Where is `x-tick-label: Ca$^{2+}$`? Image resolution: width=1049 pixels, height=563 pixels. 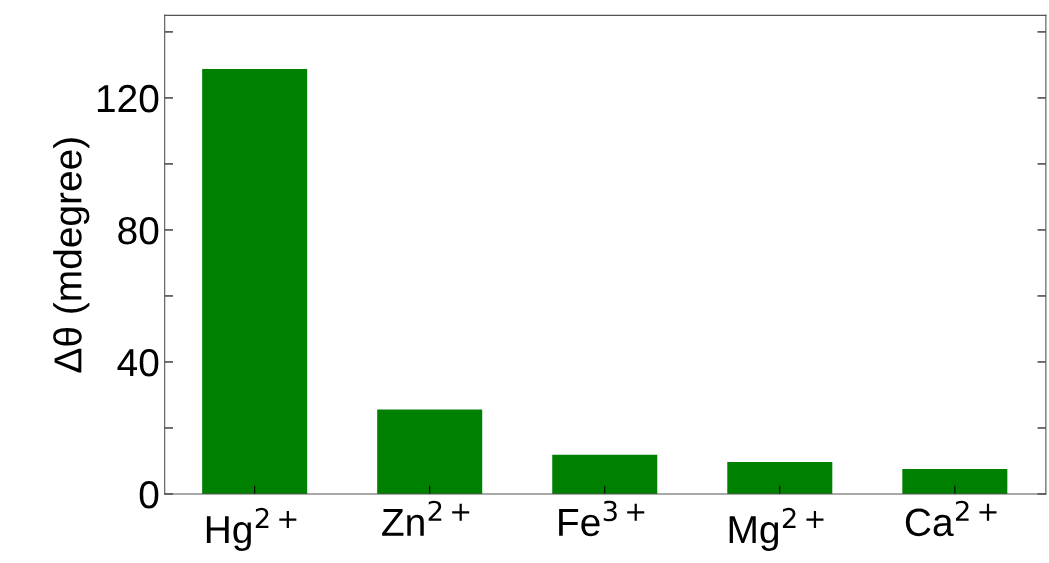 x-tick-label: Ca$^{2+}$ is located at coordinates (951, 518).